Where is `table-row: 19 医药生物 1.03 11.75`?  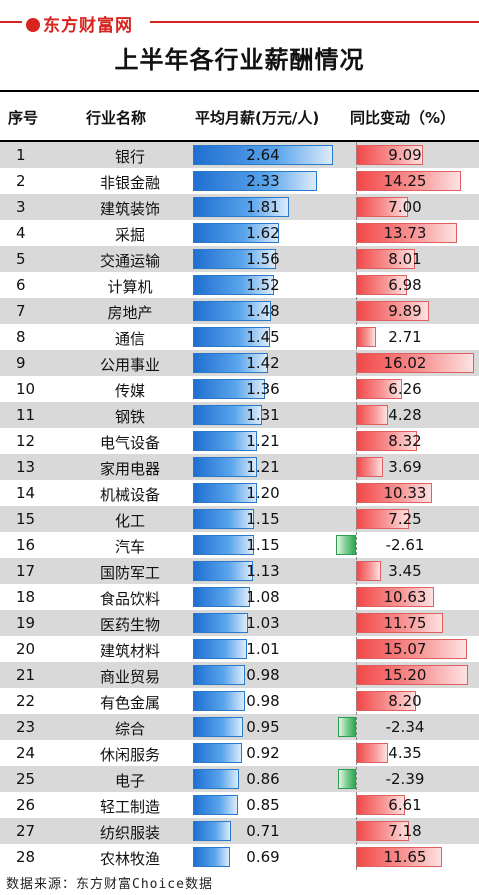
table-row: 19 医药生物 1.03 11.75 is located at coordinates (239, 623).